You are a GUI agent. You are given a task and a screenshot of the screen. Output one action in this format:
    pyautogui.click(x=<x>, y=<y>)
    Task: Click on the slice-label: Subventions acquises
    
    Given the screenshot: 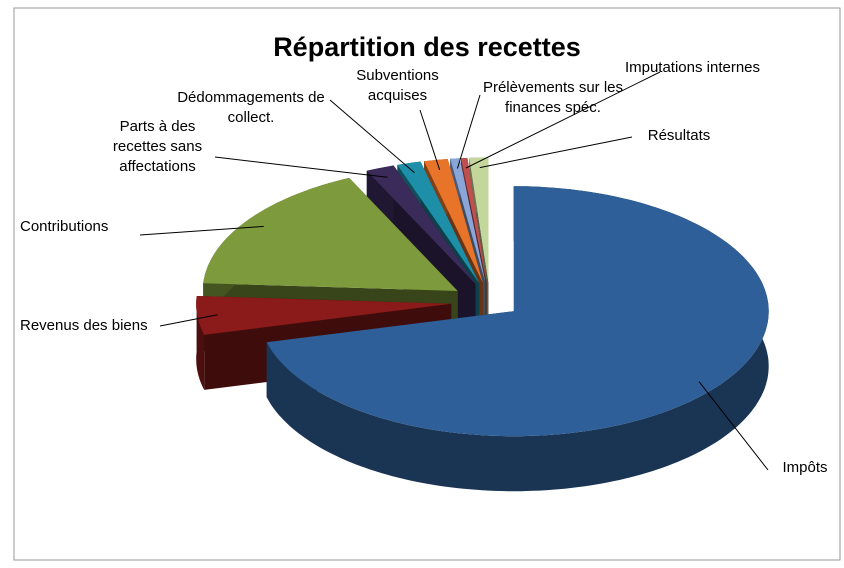 What is the action you would take?
    pyautogui.click(x=397, y=85)
    